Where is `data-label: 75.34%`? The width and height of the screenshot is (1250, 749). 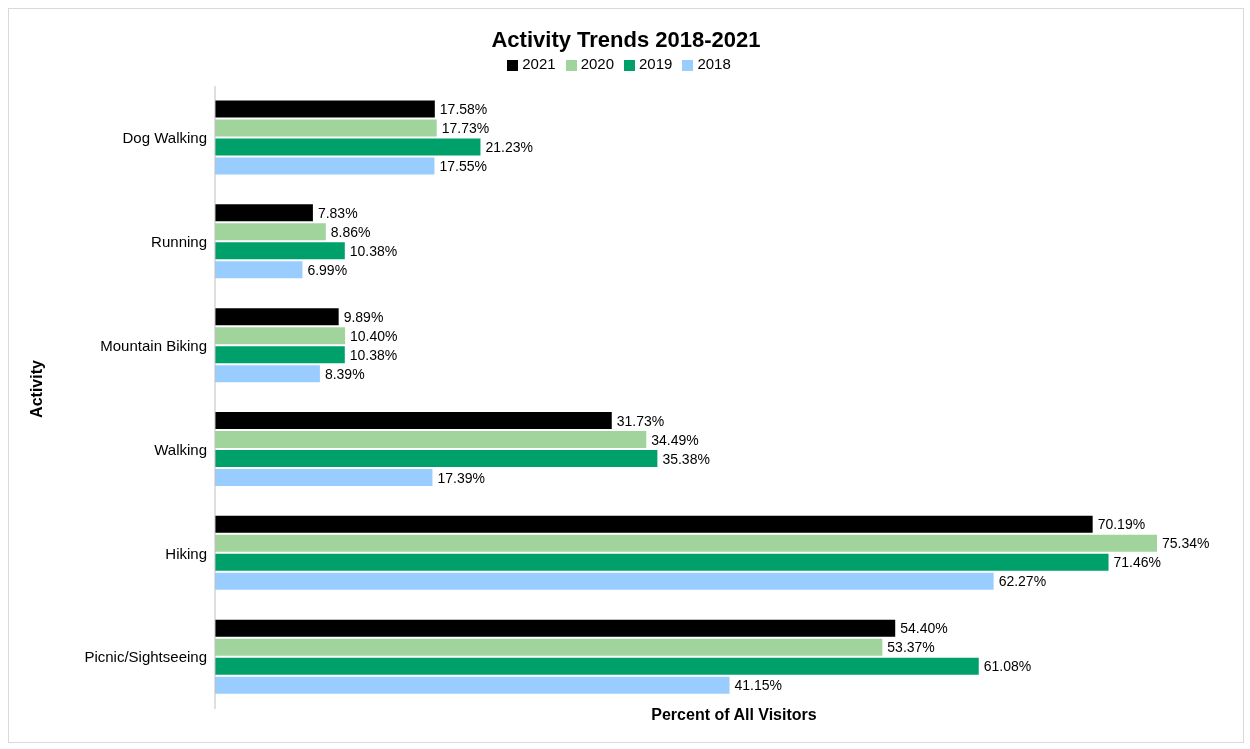 data-label: 75.34% is located at coordinates (1186, 543).